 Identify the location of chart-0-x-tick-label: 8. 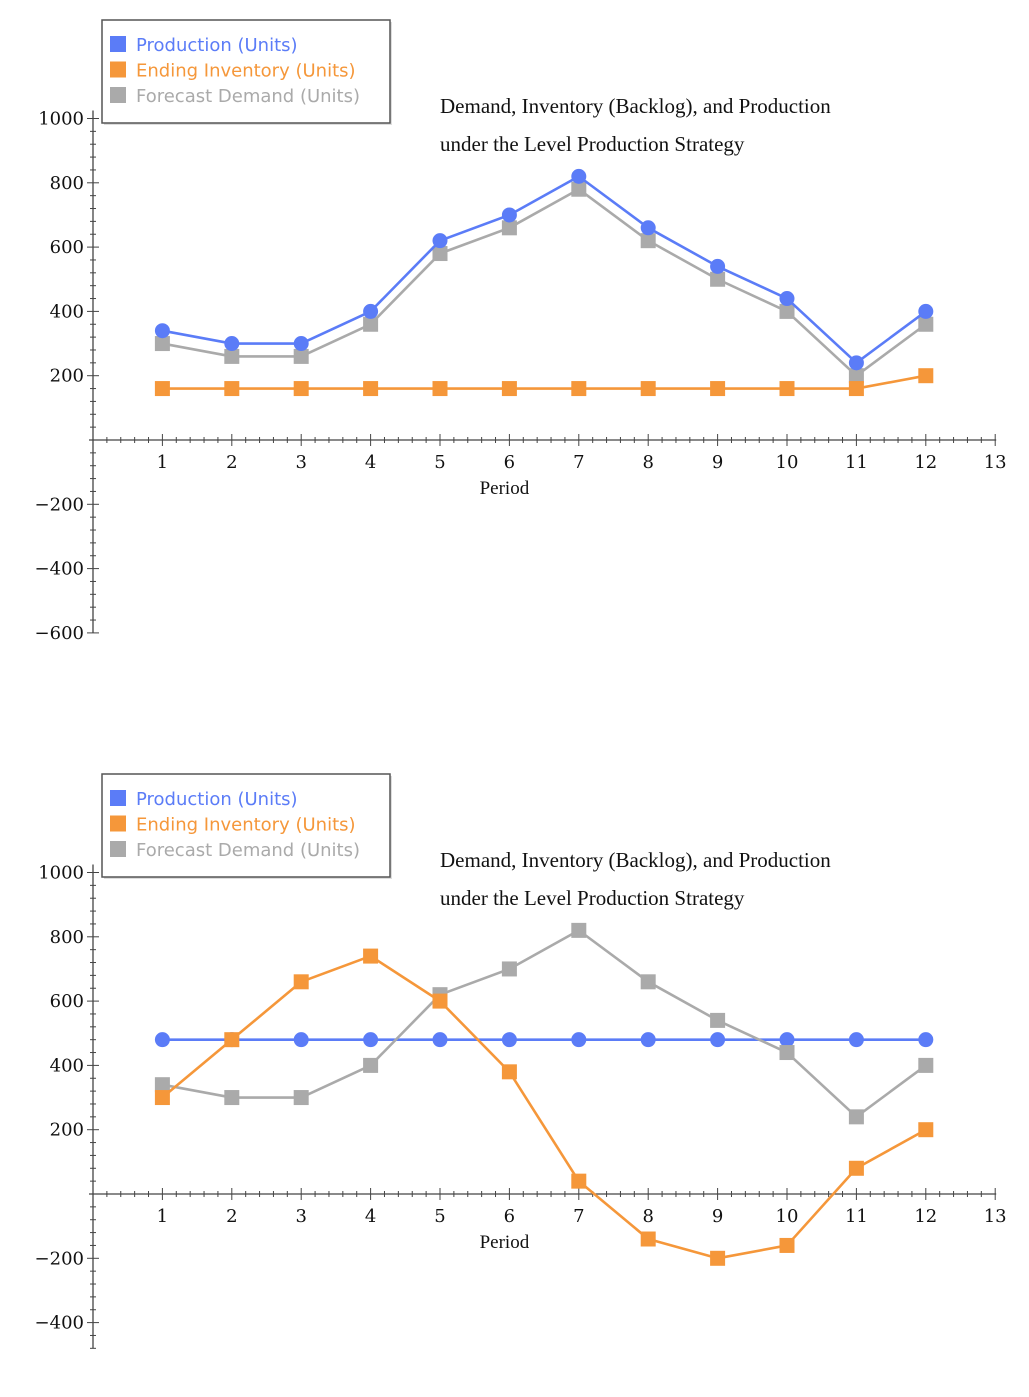
(647, 462).